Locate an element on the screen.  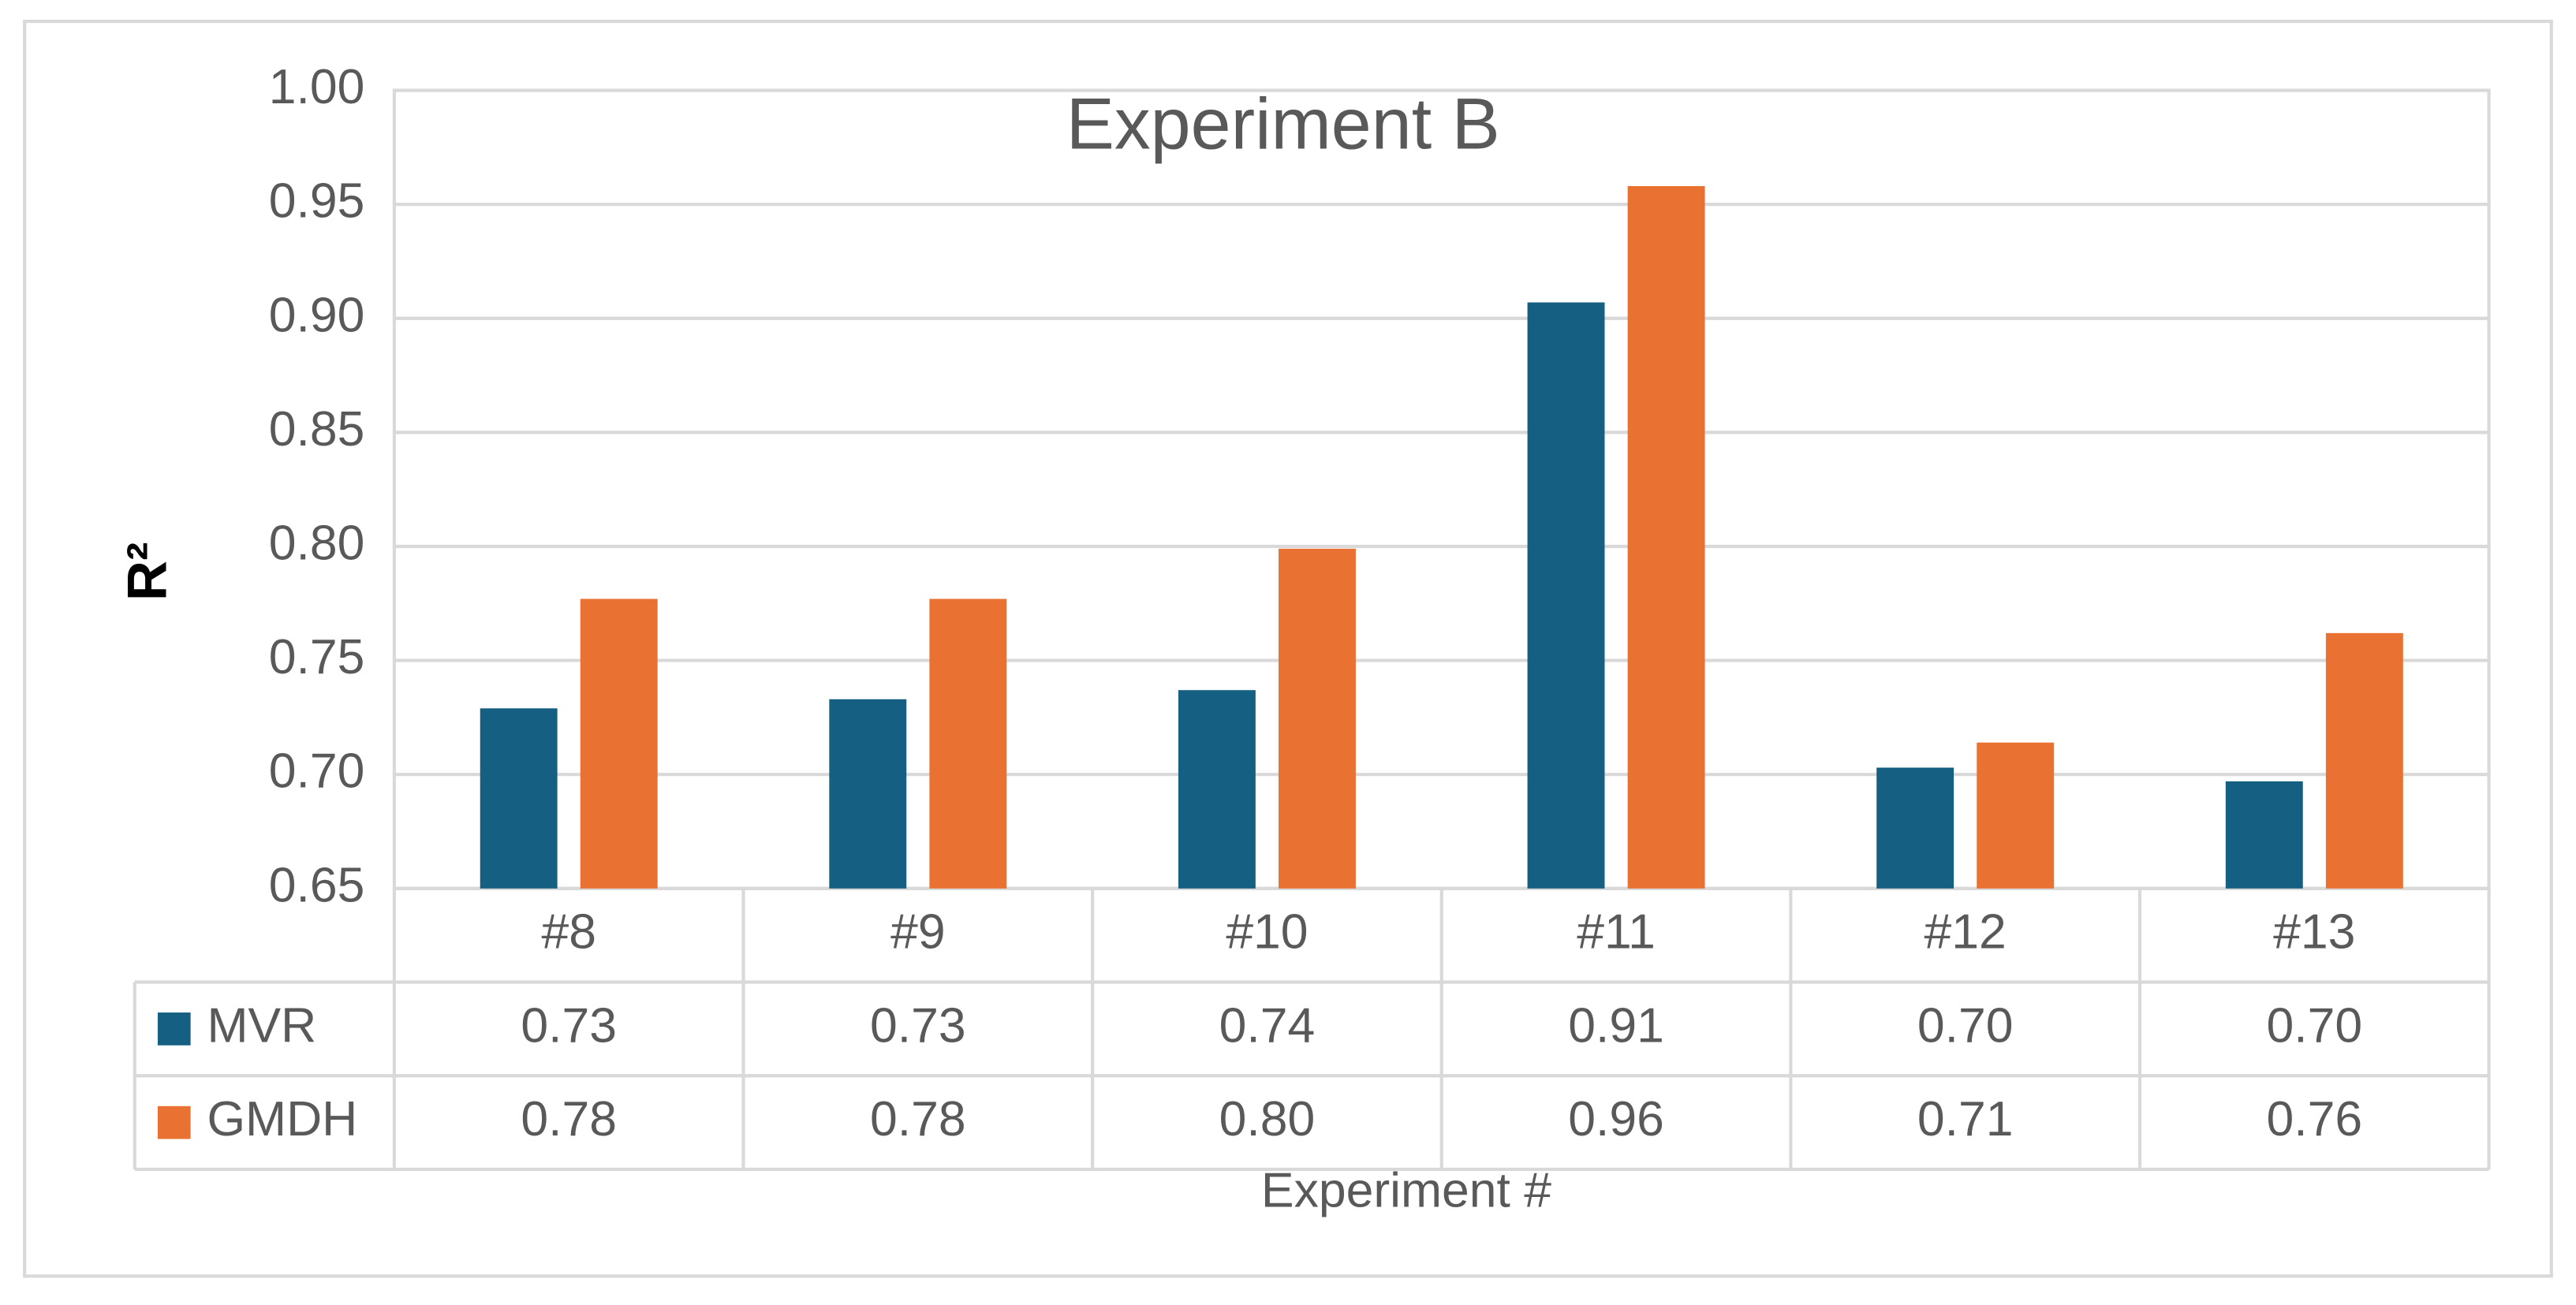
table-value: 0.74 is located at coordinates (1267, 1025).